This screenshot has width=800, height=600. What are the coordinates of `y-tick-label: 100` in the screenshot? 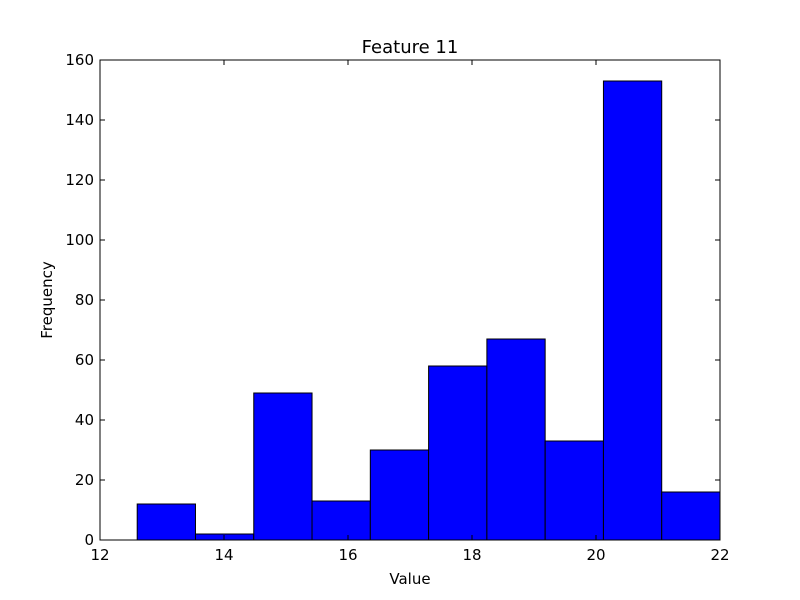 It's located at (79, 240).